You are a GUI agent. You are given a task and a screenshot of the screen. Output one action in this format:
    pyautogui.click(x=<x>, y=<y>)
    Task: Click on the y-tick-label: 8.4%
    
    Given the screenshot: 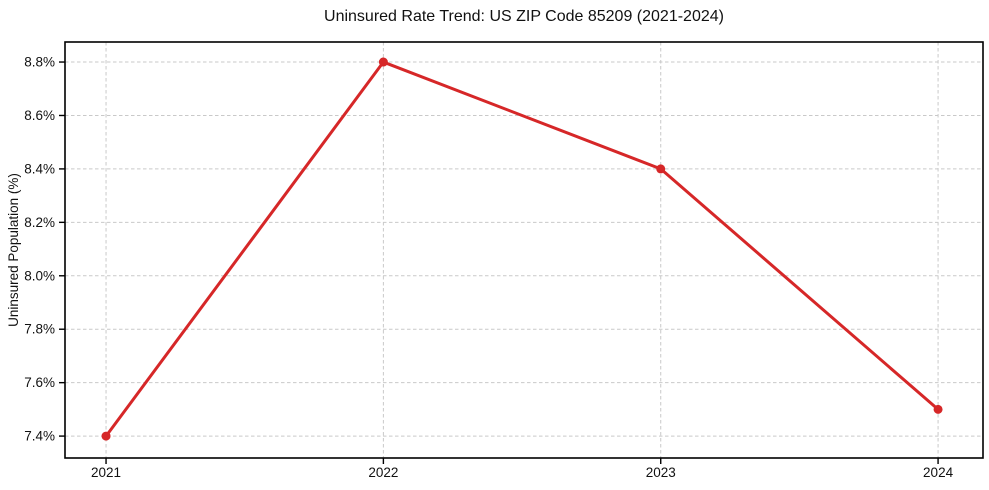 What is the action you would take?
    pyautogui.click(x=39, y=168)
    